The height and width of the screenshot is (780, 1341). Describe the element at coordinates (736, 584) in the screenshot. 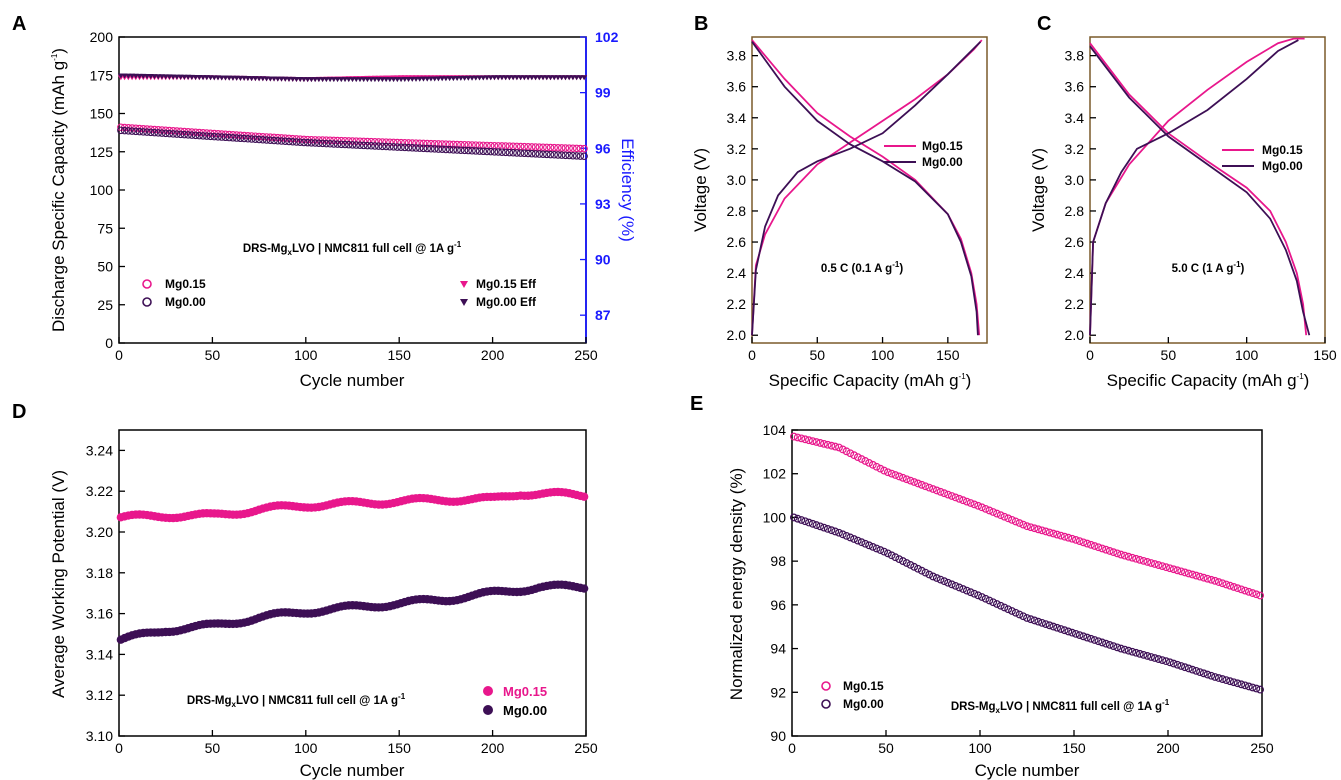

I see `panel-e-y-label: Normalized energy density (%)` at that location.